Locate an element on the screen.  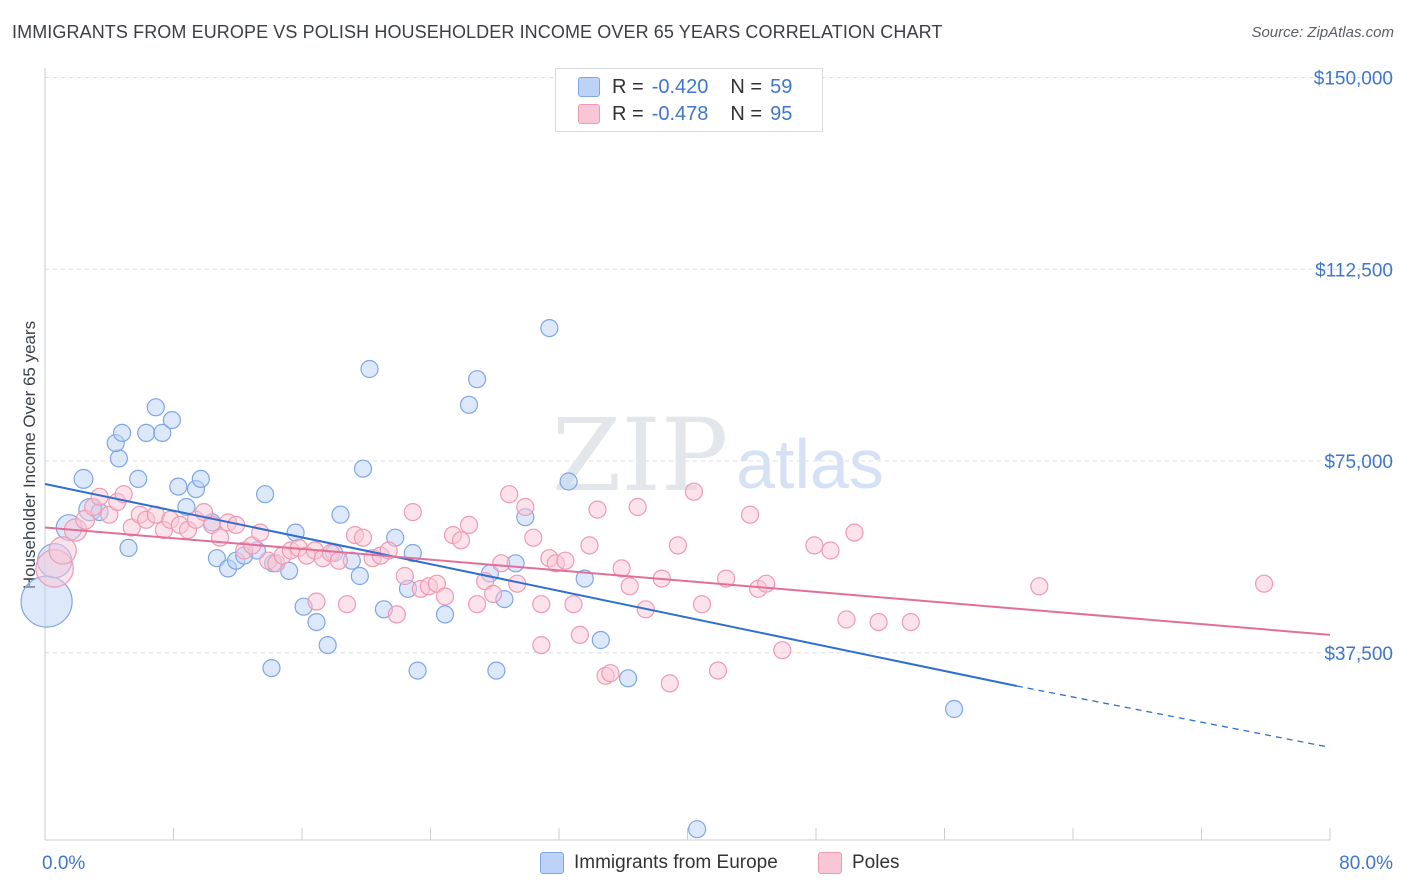
series-legend-swatch-blue is located at coordinates (552, 863).